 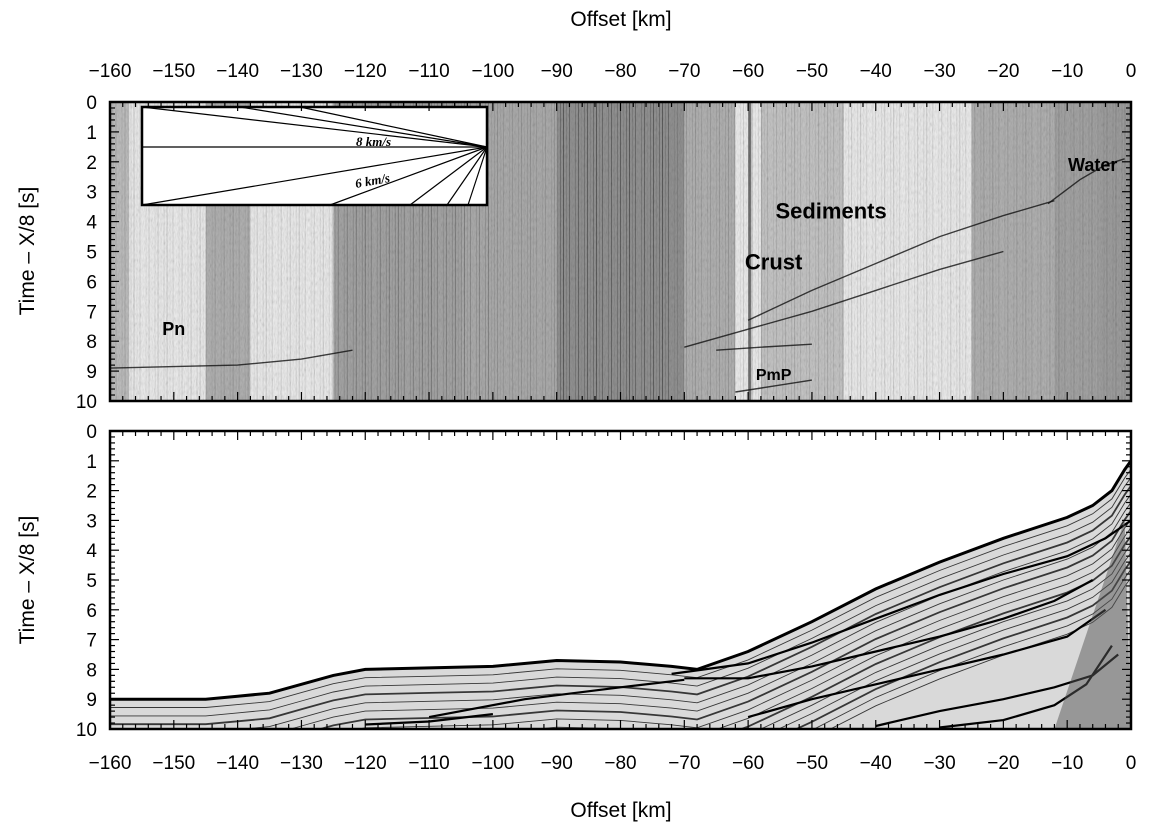 What do you see at coordinates (301, 763) in the screenshot?
I see `bottom-x-tick-label: −130` at bounding box center [301, 763].